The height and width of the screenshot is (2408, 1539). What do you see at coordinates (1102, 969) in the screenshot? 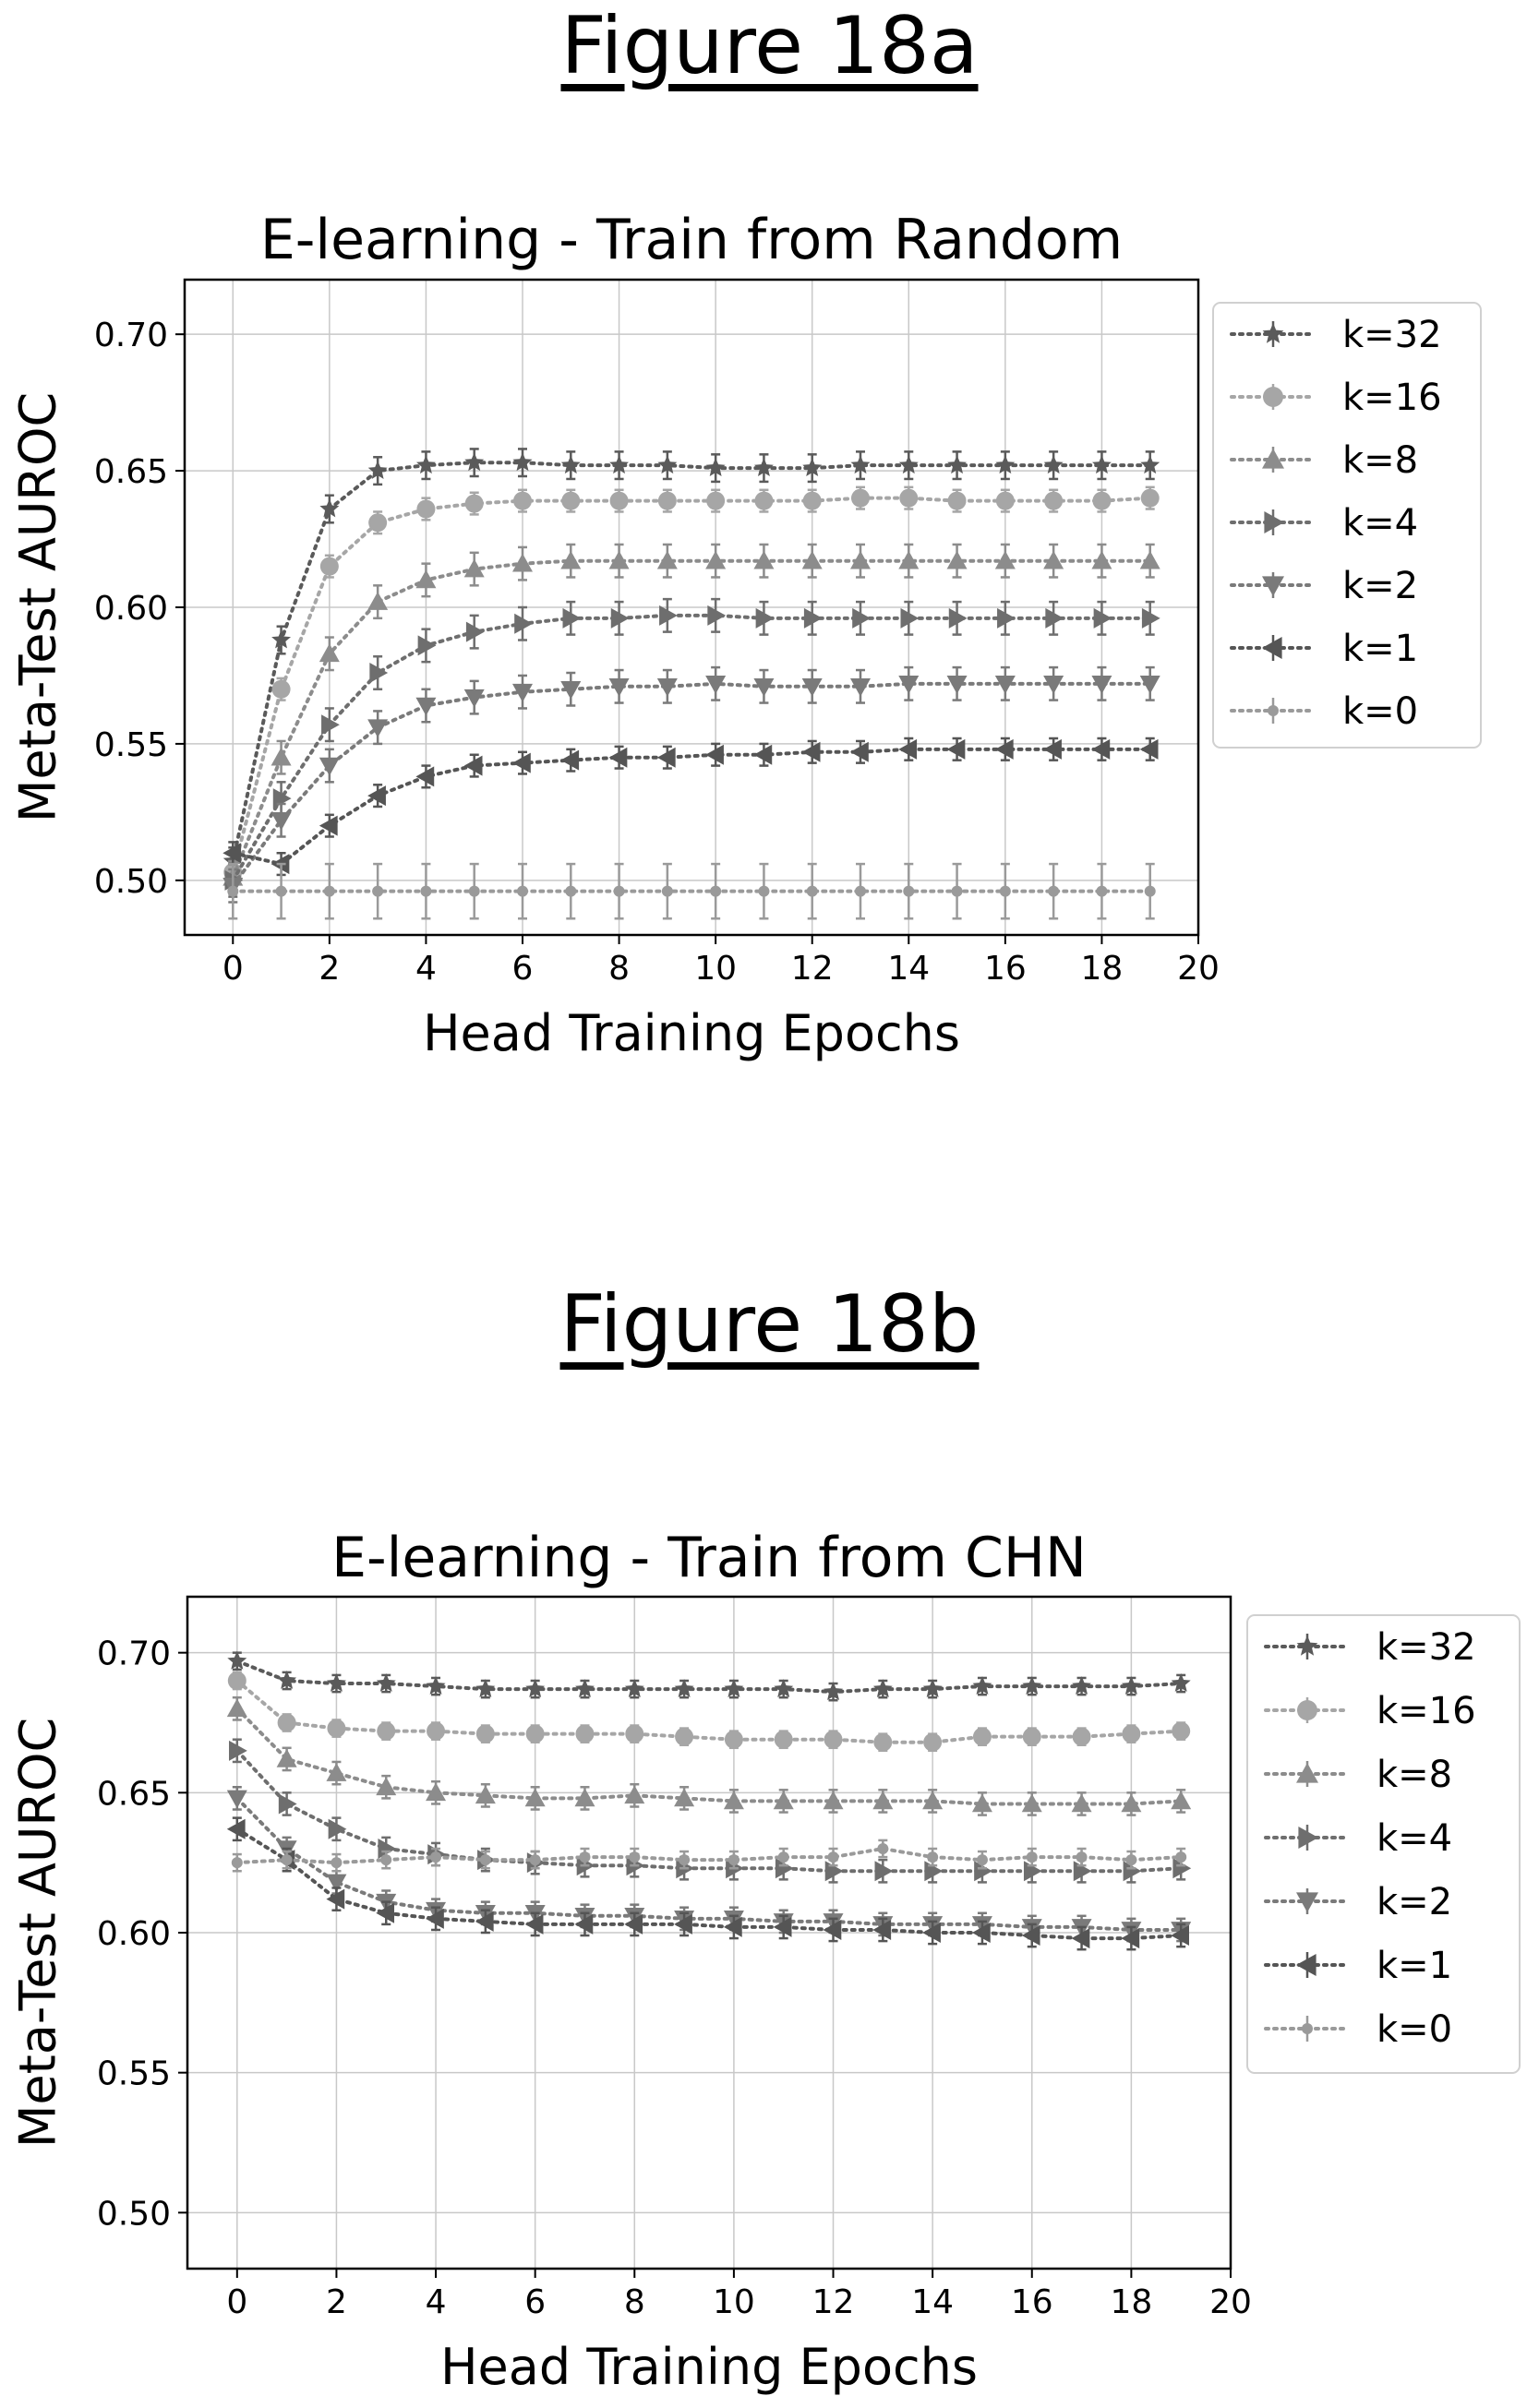
I see `x-tick-label: 18` at bounding box center [1102, 969].